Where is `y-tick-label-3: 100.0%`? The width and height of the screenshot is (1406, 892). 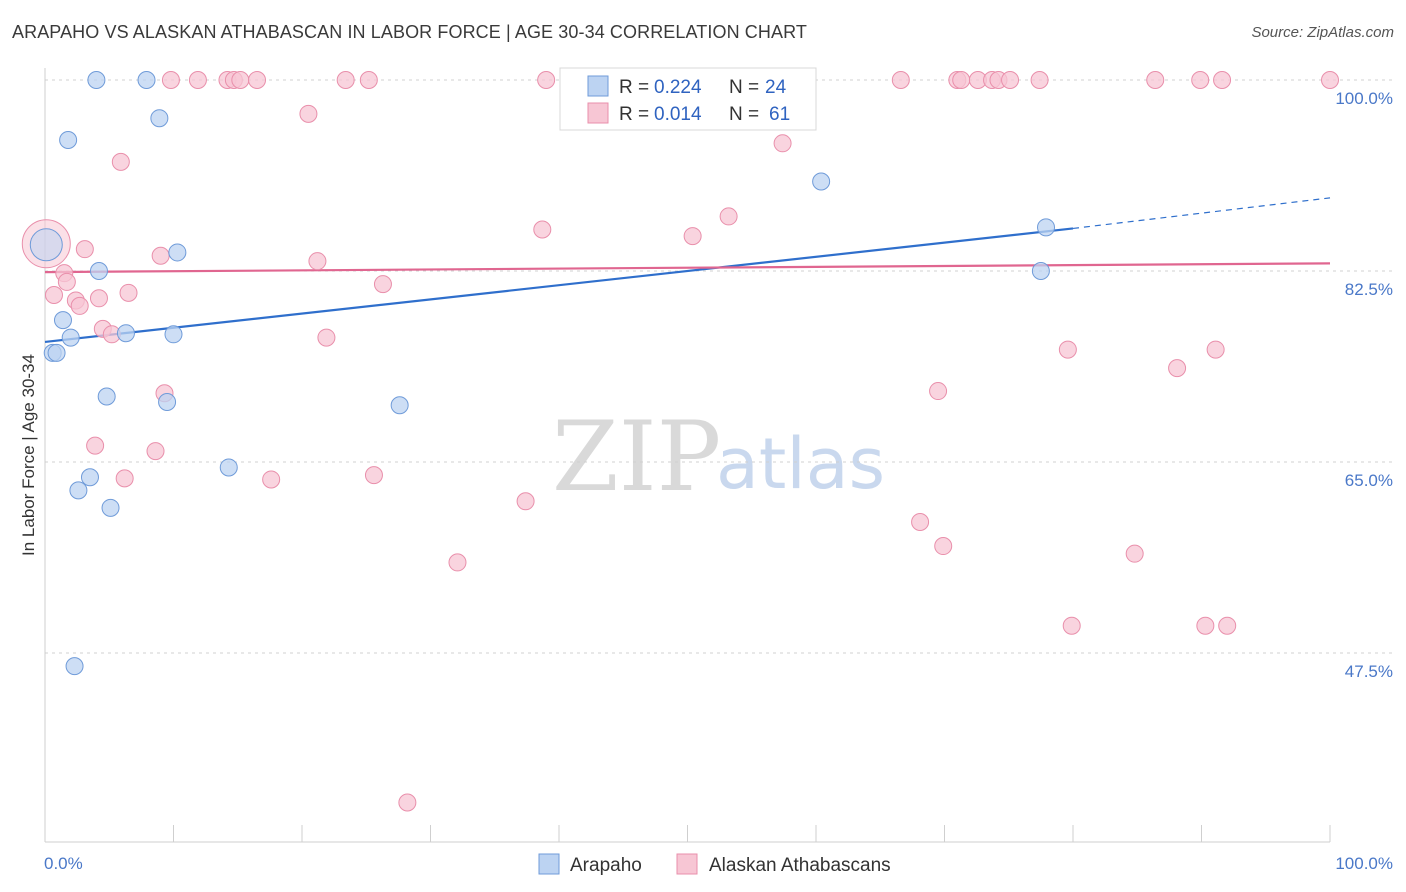
y-tick-label-3: 100.0% is located at coordinates (1364, 98).